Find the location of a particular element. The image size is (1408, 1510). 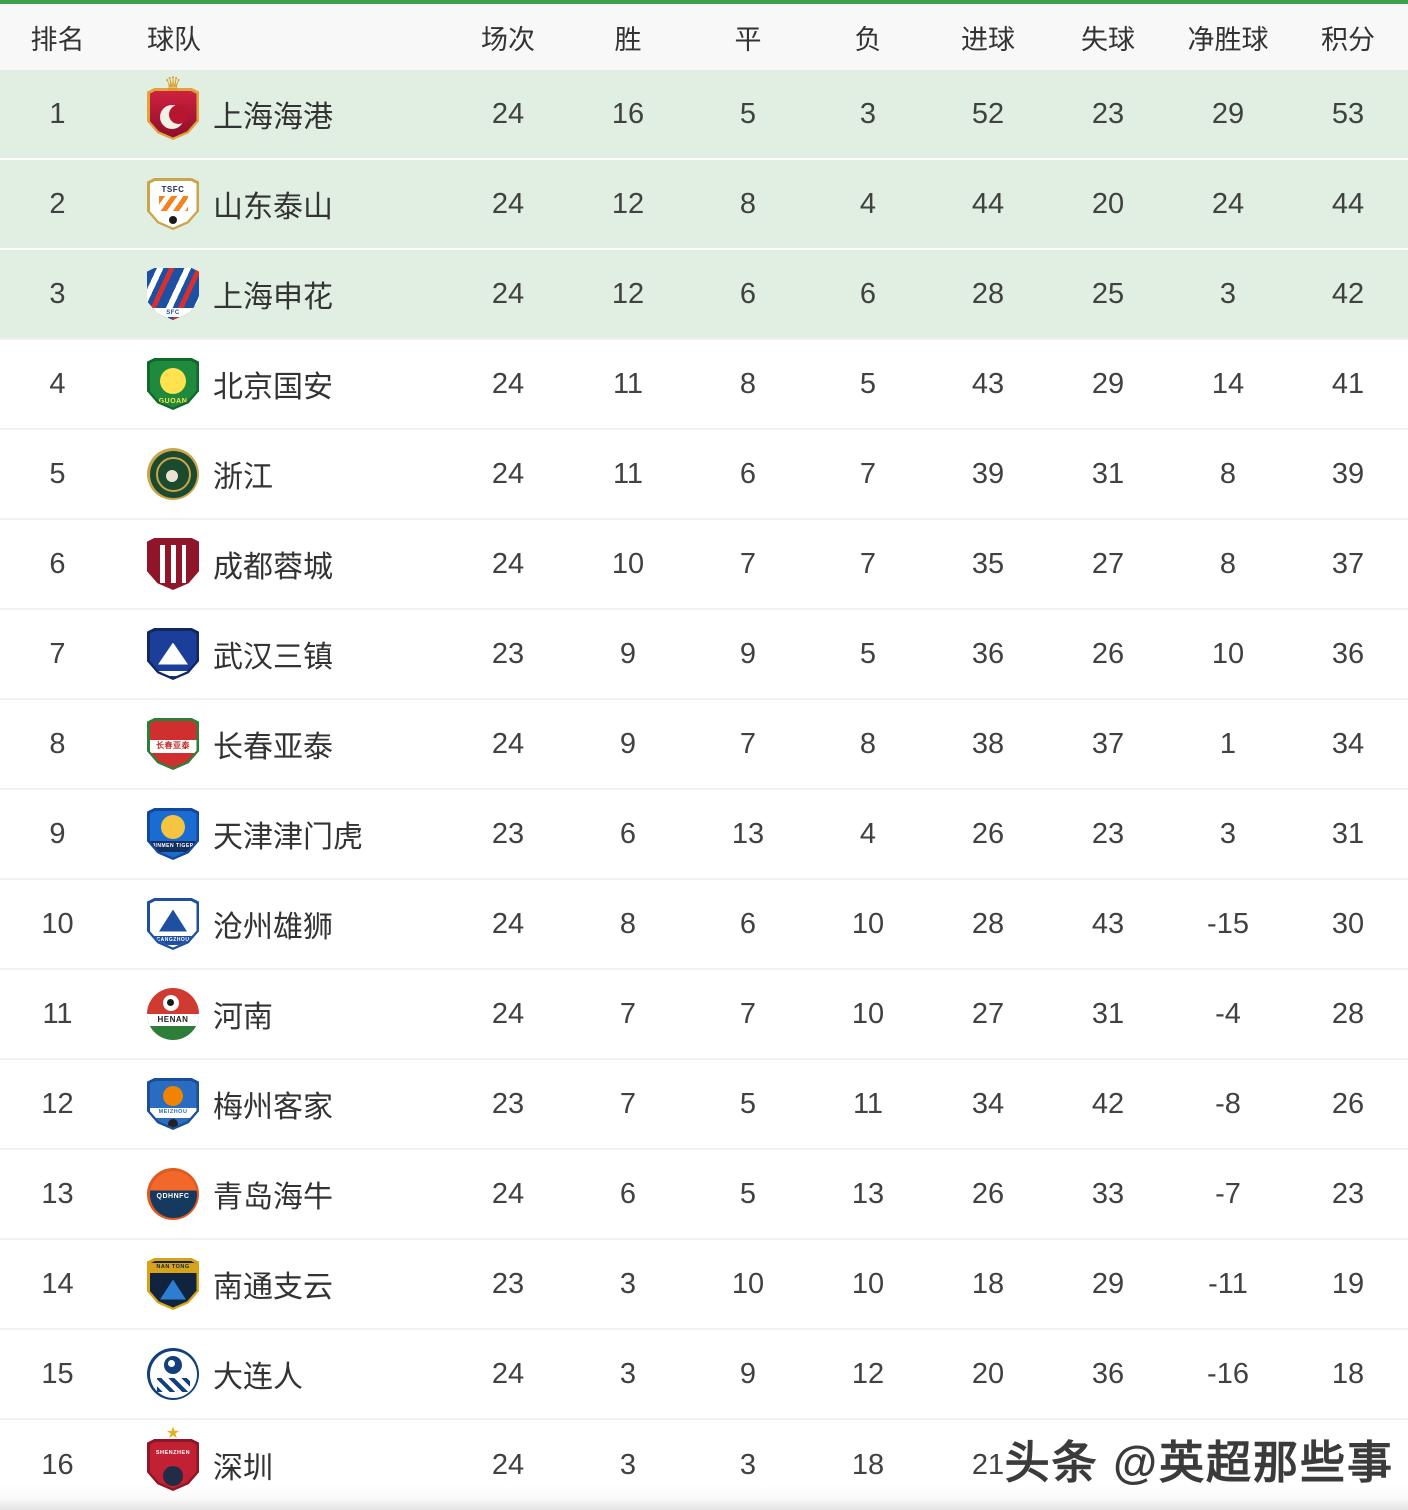

cell-goals_against: 29 is located at coordinates (1108, 383).